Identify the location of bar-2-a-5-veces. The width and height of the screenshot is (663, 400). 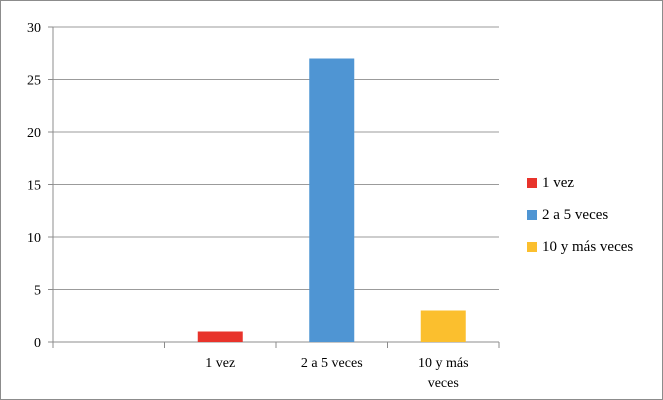
(332, 200).